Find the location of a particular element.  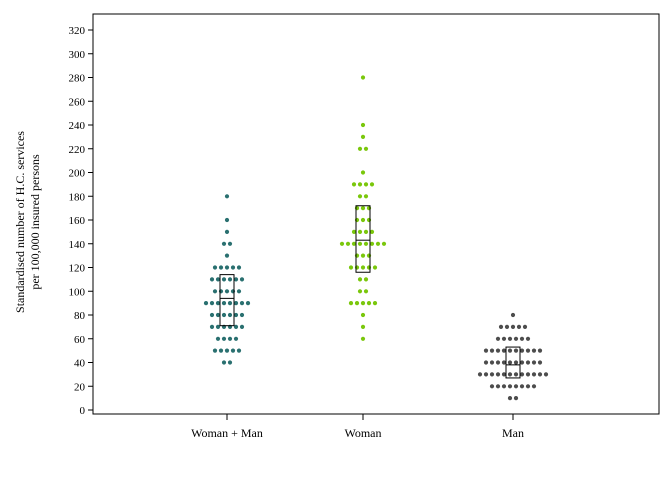

y-tick-label: 0 is located at coordinates (83, 411).